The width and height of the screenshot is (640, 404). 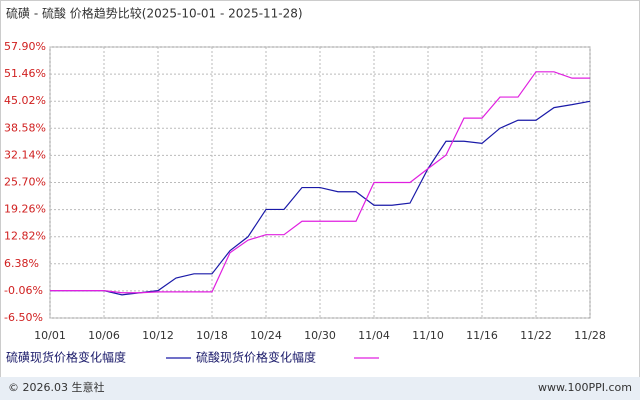 What do you see at coordinates (320, 335) in the screenshot?
I see `x-tick-label: 10/30` at bounding box center [320, 335].